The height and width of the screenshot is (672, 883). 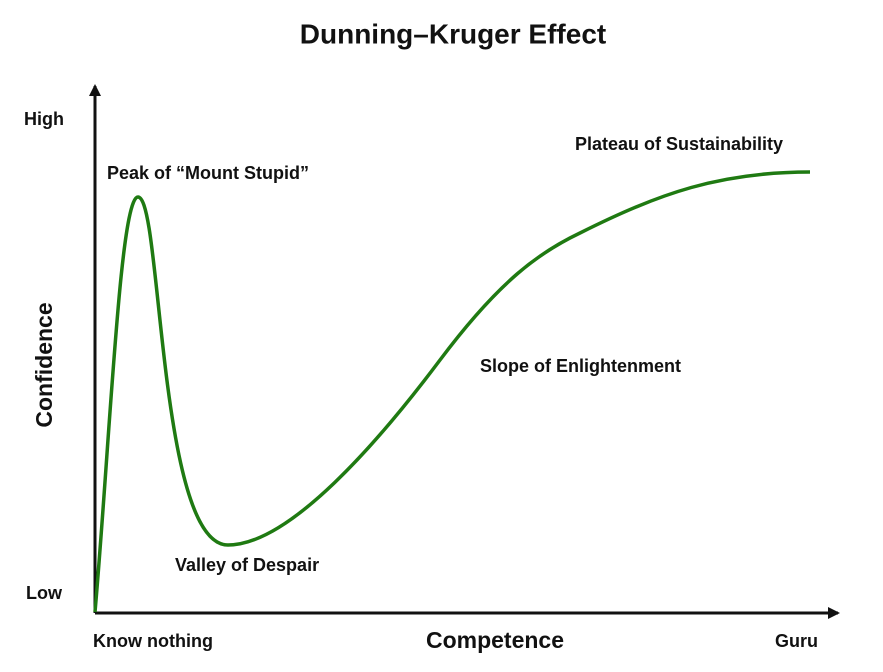 I want to click on y-high-label: High, so click(x=44, y=119).